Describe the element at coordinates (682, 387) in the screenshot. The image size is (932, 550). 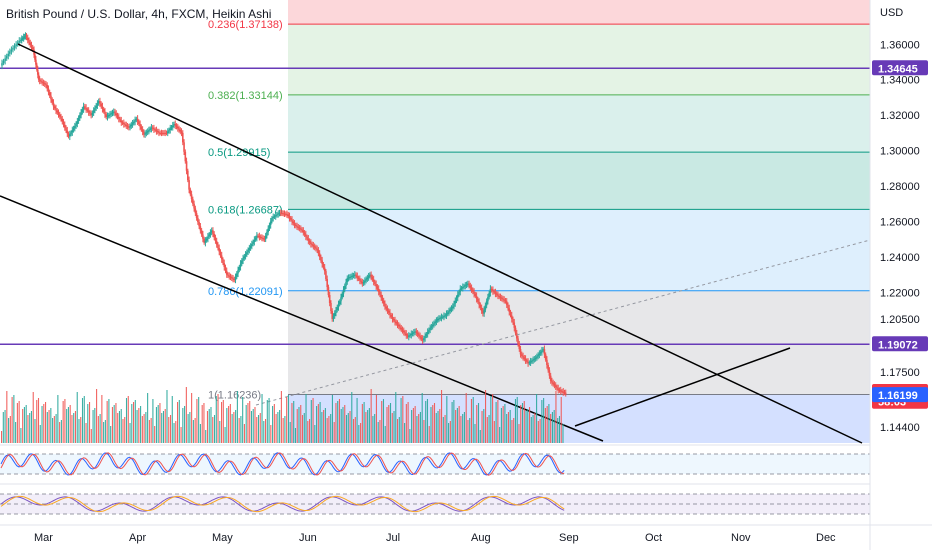
I see `trendline-projection` at that location.